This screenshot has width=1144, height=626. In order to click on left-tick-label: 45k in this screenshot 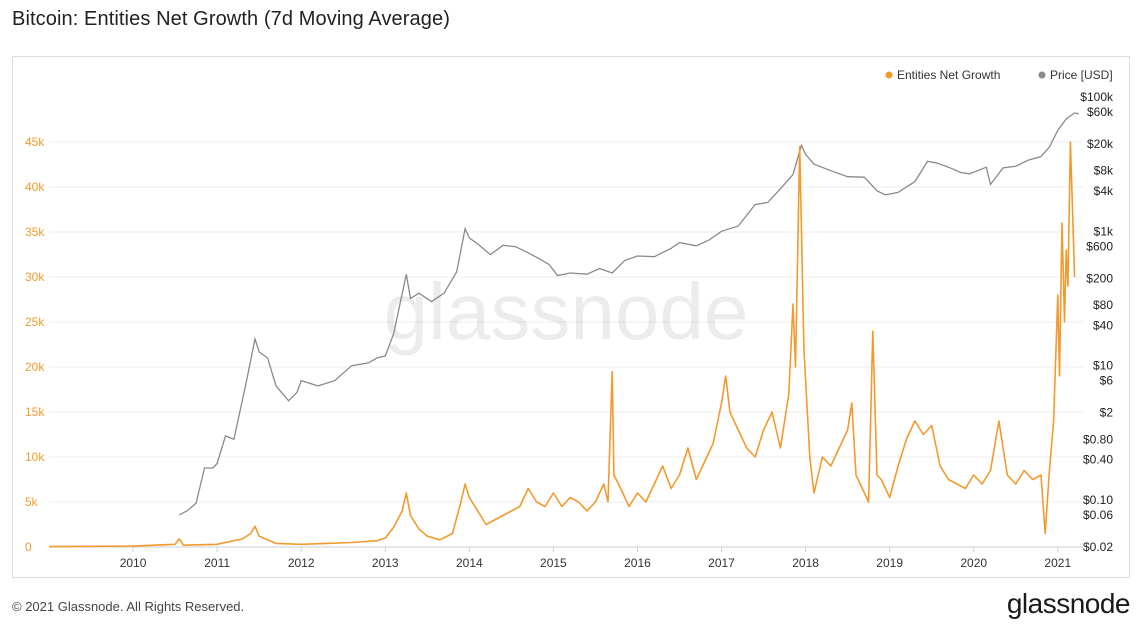, I will do `click(35, 142)`.